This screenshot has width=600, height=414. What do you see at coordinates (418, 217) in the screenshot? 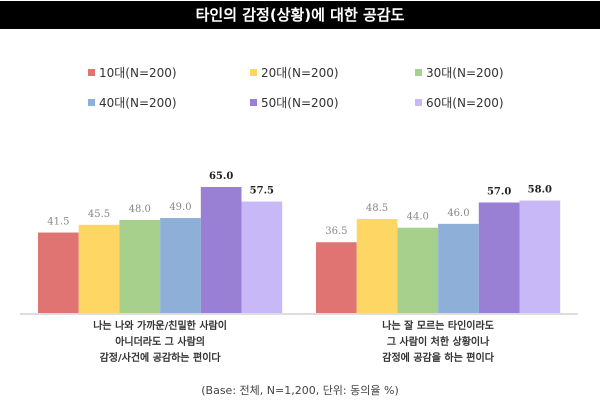
I see `data-label: 44.0` at bounding box center [418, 217].